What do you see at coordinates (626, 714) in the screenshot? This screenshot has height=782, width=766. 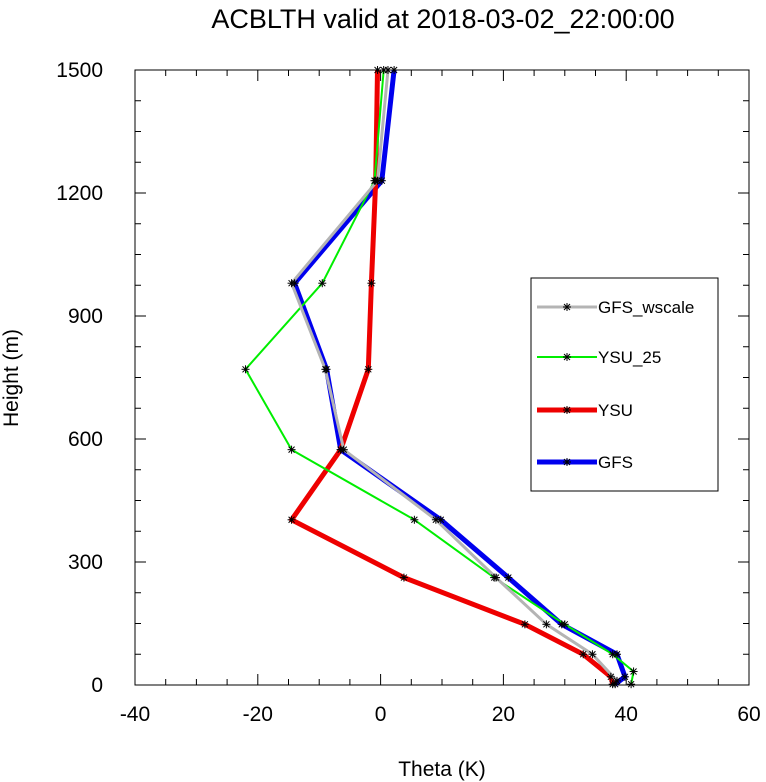 I see `x-tick-label: 40` at bounding box center [626, 714].